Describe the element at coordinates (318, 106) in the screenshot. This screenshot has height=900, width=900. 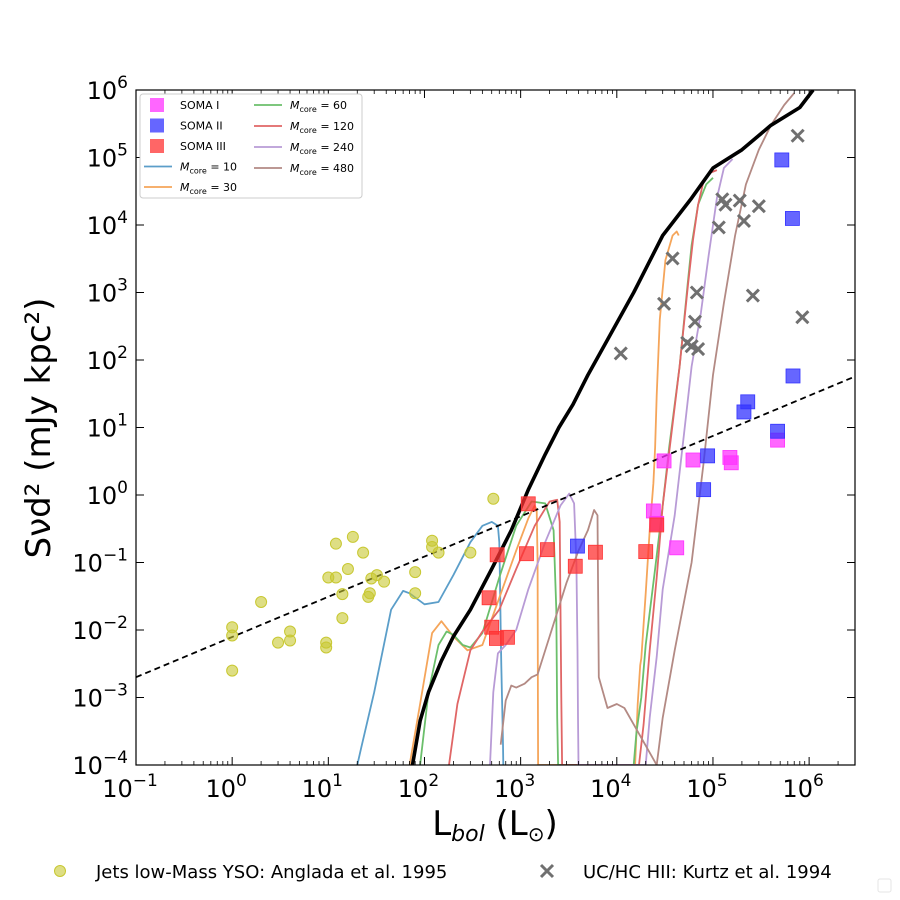
I see `legend-label: Mcore = 60` at that location.